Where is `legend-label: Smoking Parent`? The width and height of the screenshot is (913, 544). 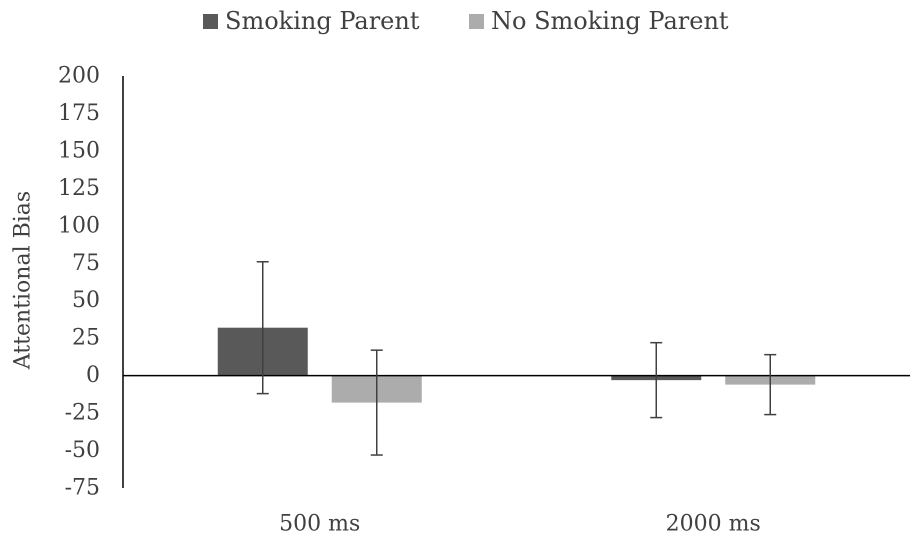 legend-label: Smoking Parent is located at coordinates (322, 21).